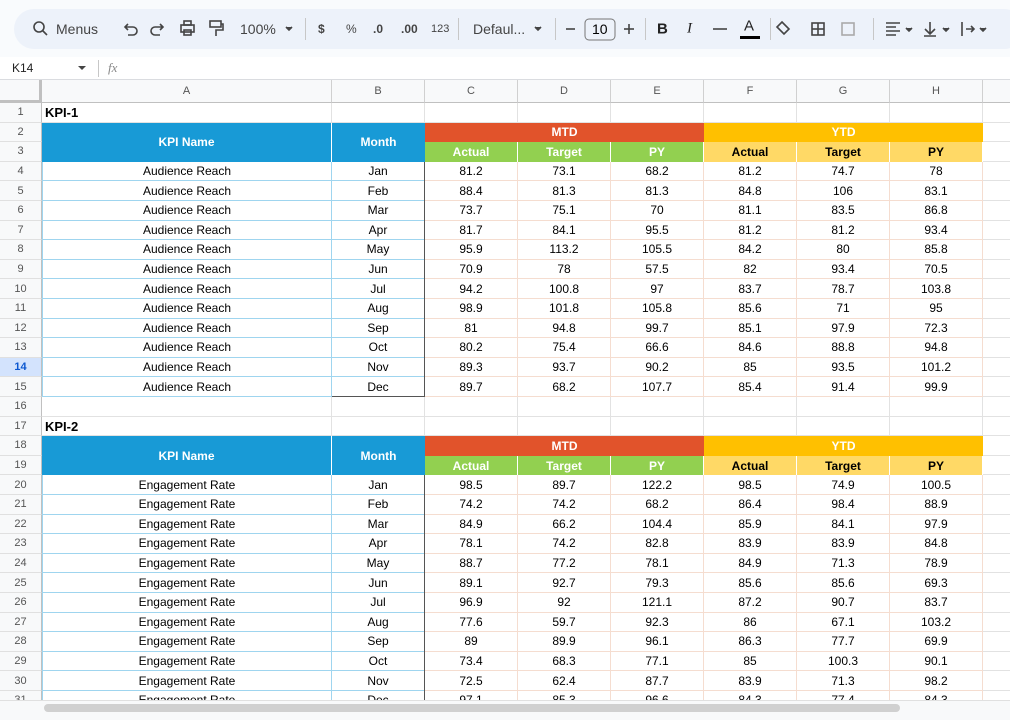 The width and height of the screenshot is (1010, 720). I want to click on italic: I, so click(689, 28).